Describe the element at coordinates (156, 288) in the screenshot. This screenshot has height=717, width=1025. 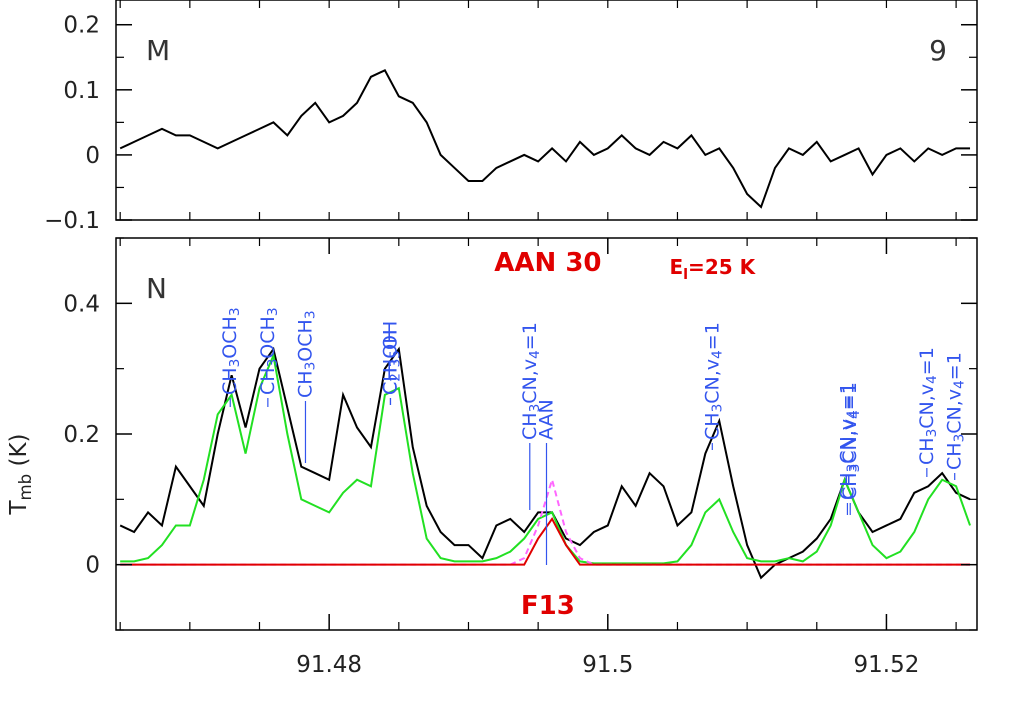
I see `panel-label: N` at that location.